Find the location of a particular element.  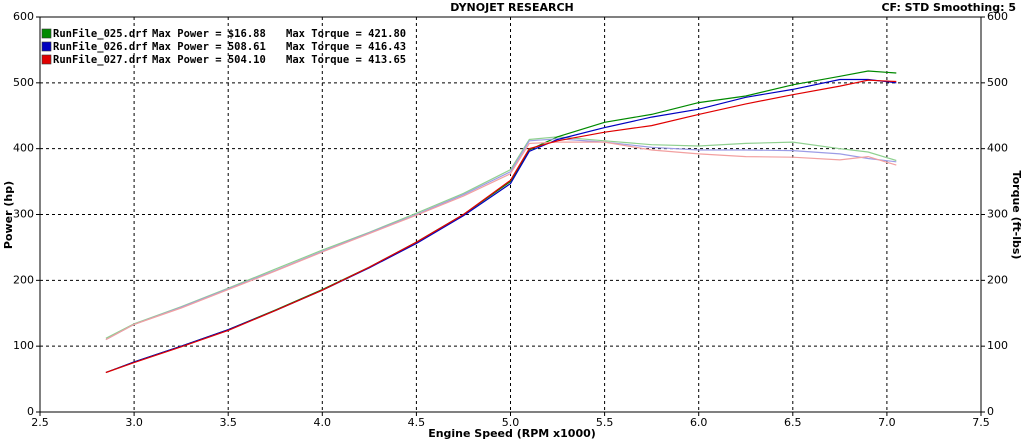

chart-title: DYNOJET RESEARCH is located at coordinates (511, 7).